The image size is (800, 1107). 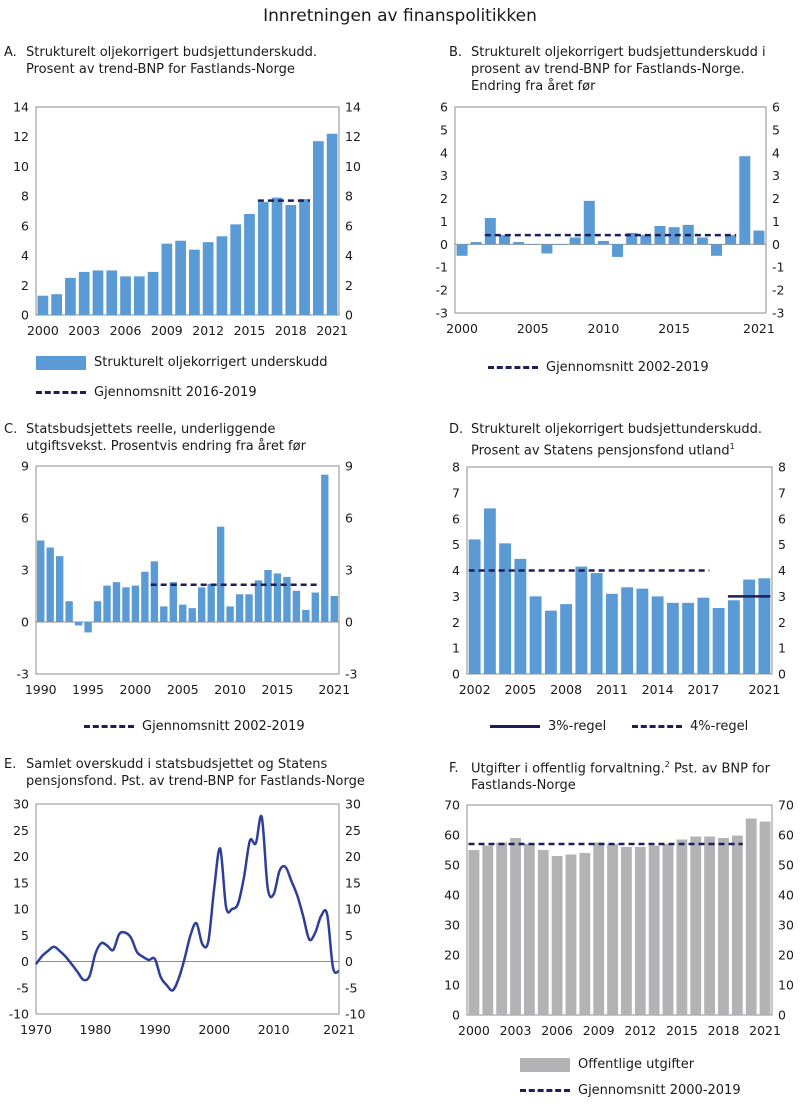 I want to click on panel-a-ytick-right: 14, so click(x=353, y=107).